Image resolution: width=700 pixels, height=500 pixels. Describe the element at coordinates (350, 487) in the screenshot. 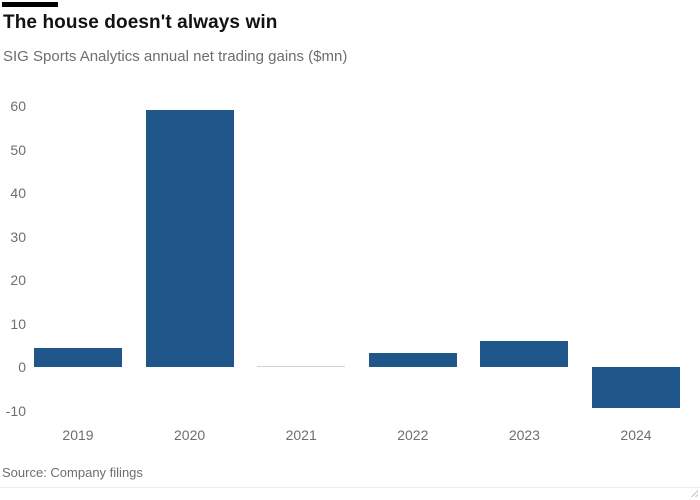

I see `bottom-rule` at that location.